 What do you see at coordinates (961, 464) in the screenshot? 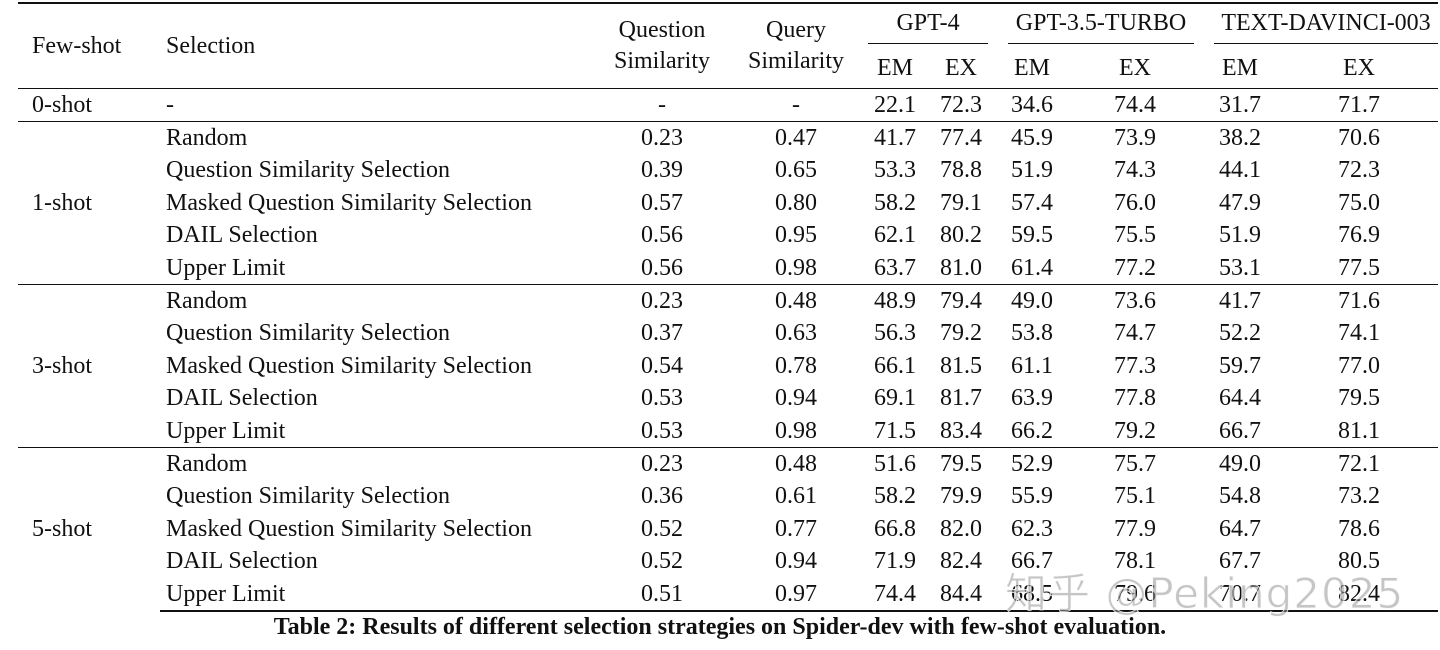
I see `value-cell: 79.5` at bounding box center [961, 464].